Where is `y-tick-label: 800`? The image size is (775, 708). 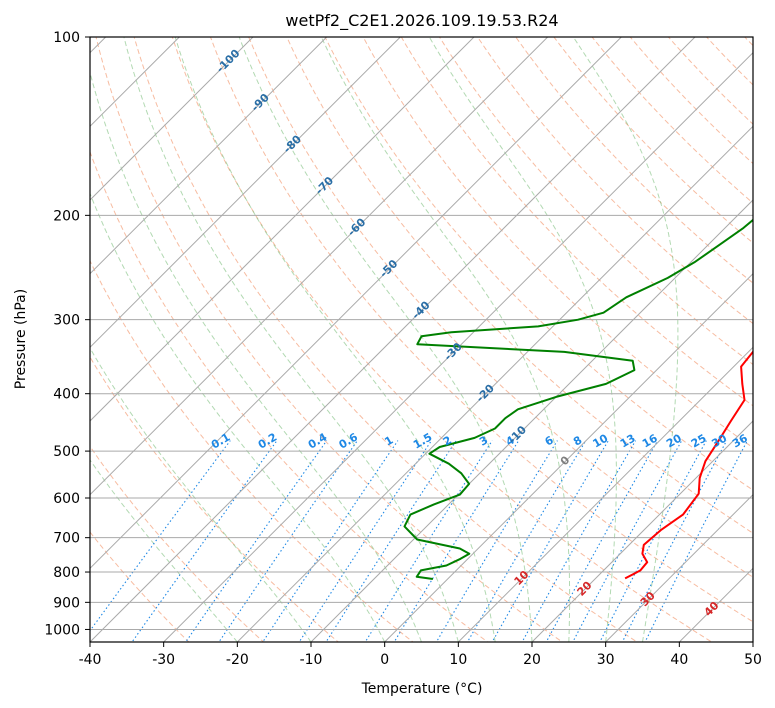 y-tick-label: 800 is located at coordinates (66, 573).